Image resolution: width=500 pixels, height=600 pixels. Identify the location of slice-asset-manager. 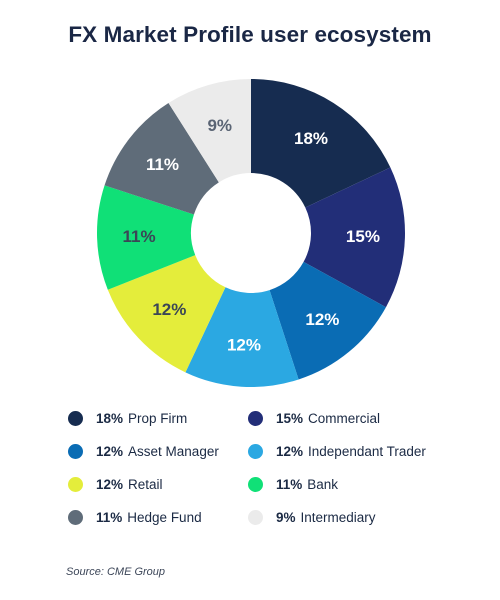
(327, 320).